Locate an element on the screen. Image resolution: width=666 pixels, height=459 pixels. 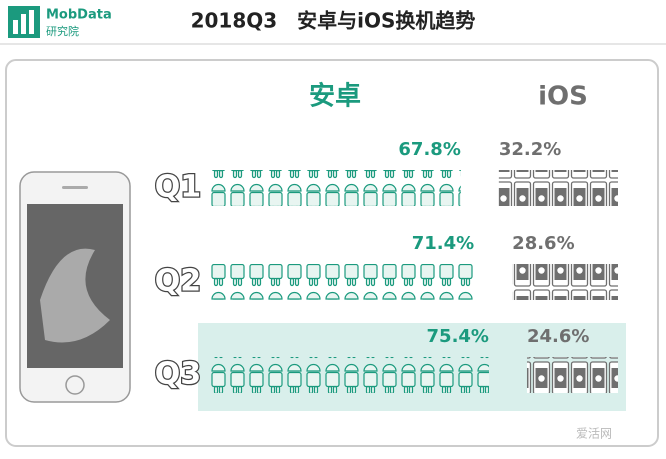
category-label: Q1 is located at coordinates (178, 187).